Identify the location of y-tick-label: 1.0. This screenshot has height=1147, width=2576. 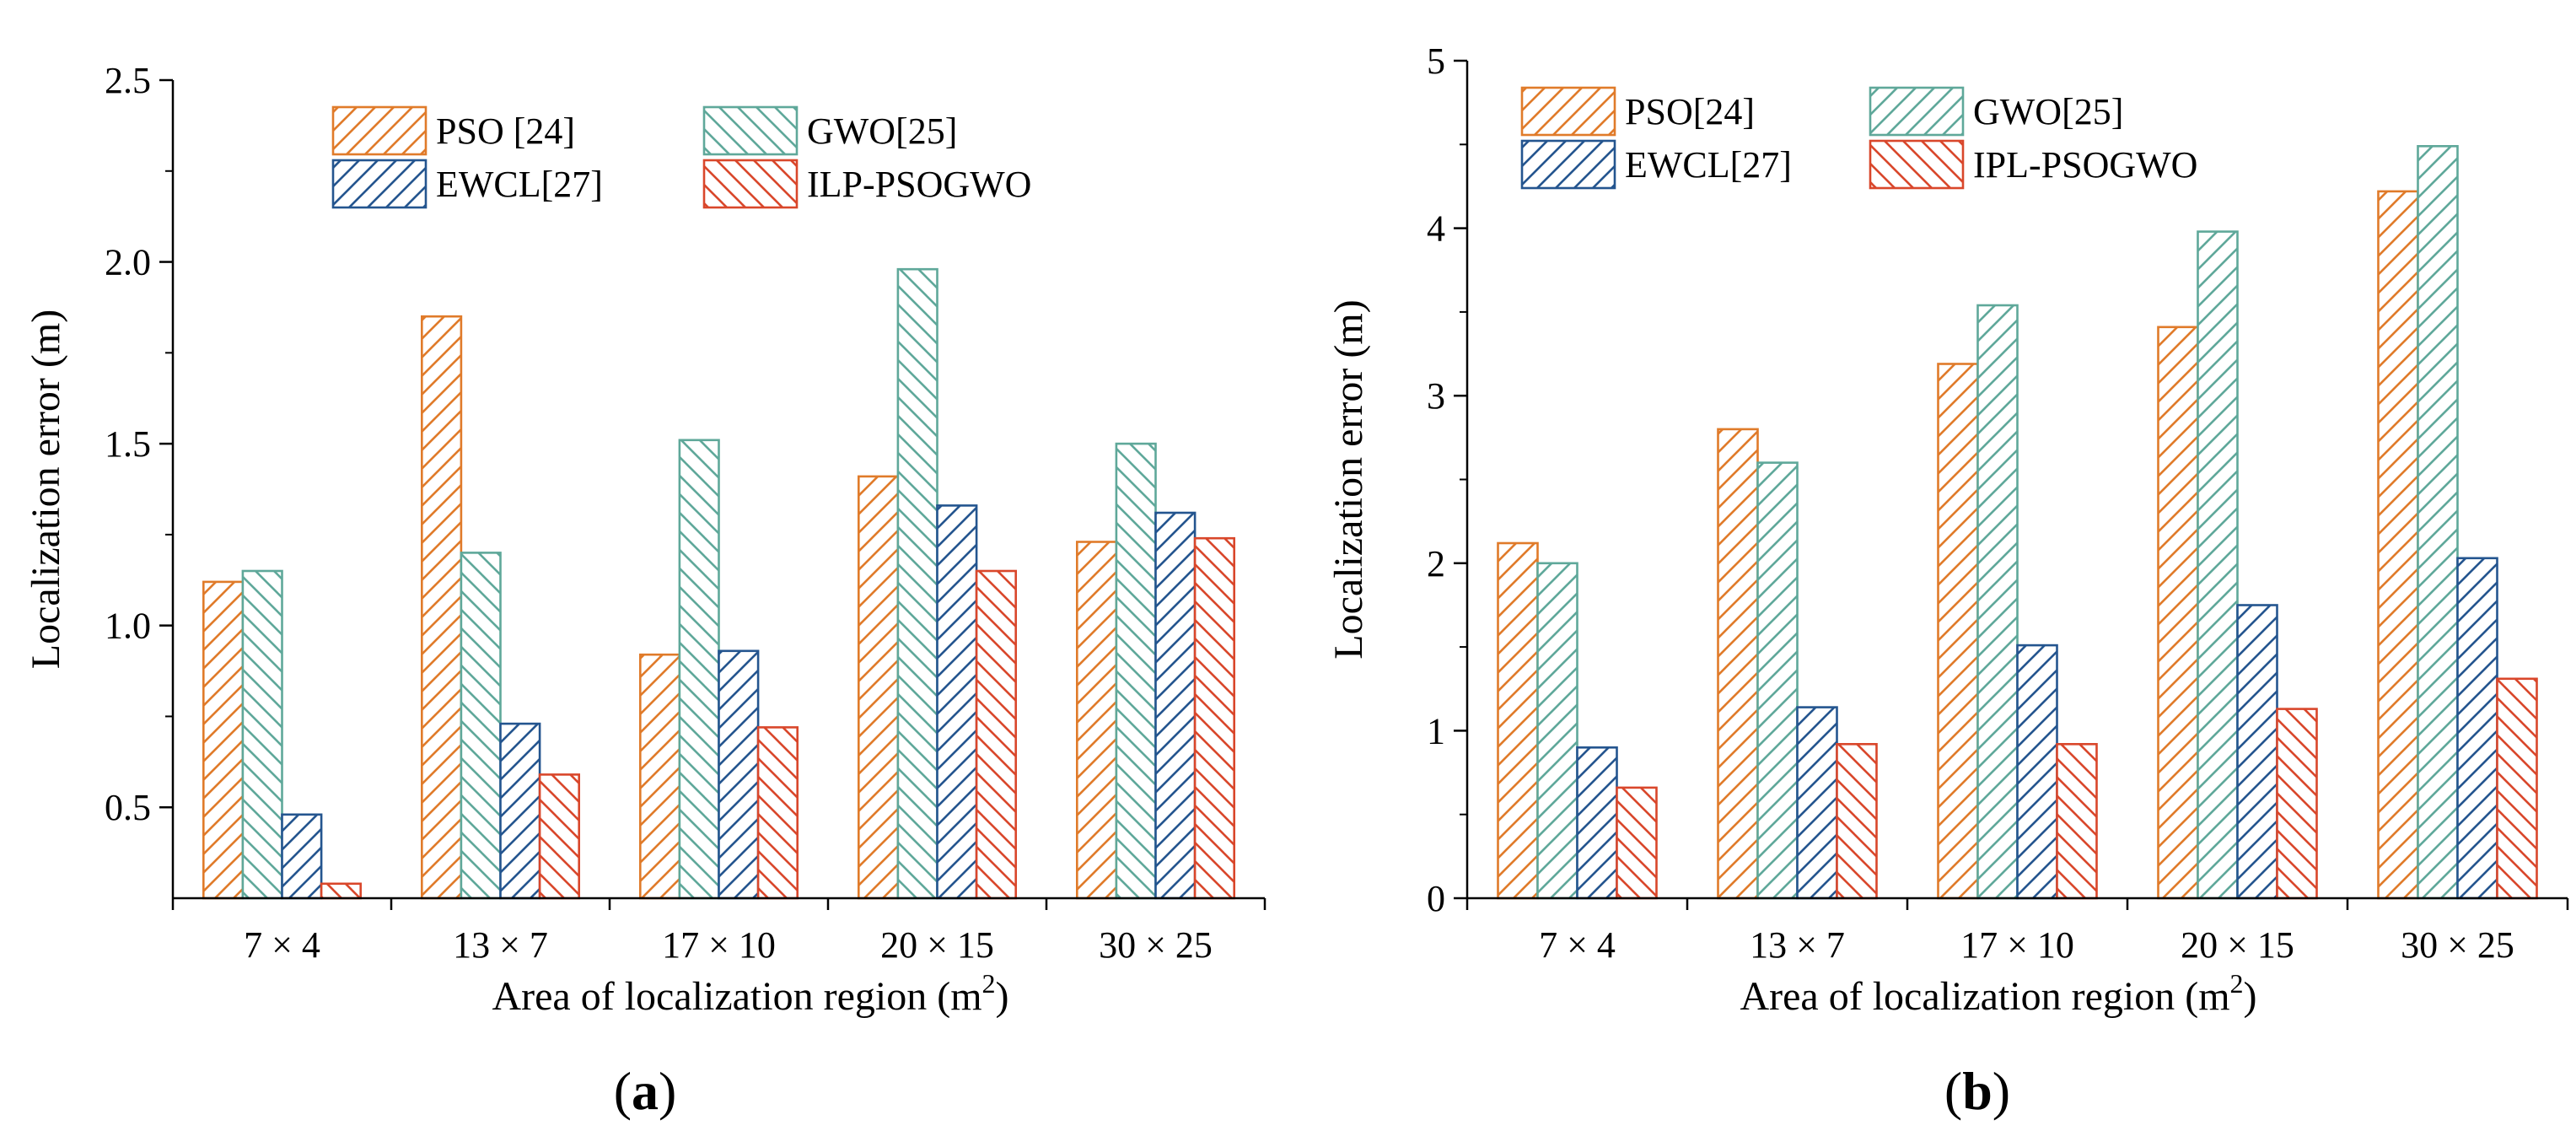
(128, 626).